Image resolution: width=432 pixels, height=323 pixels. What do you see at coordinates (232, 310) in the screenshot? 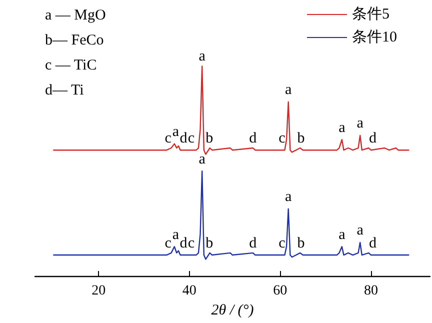
I see `x-axis-title: 2θ / (°)` at bounding box center [232, 310].